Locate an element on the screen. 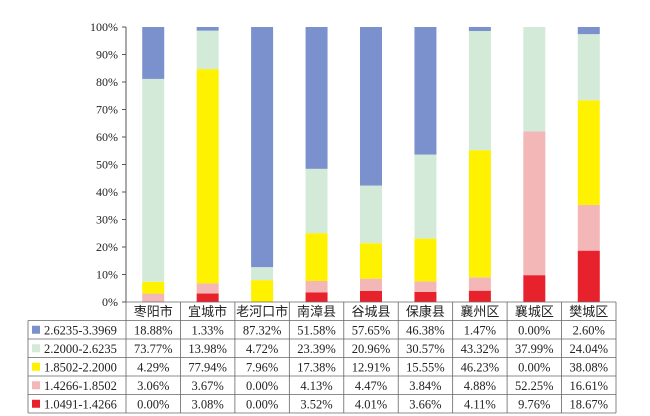  legend-label: 2.2000-2.6235 is located at coordinates (80, 349).